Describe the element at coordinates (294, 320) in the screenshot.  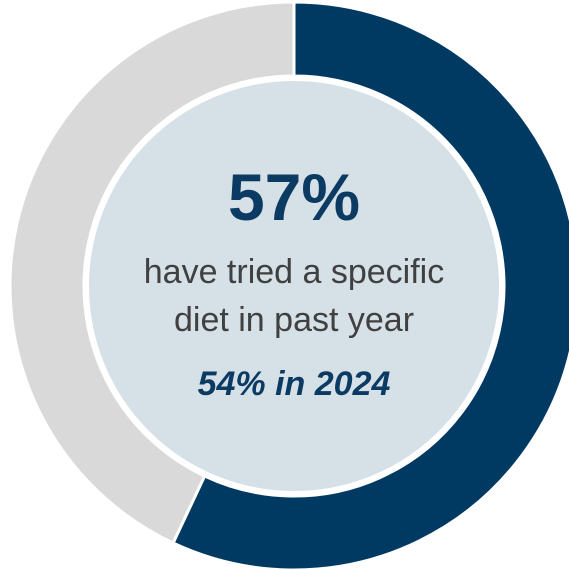
I see `description-line-2: diet in past year` at that location.